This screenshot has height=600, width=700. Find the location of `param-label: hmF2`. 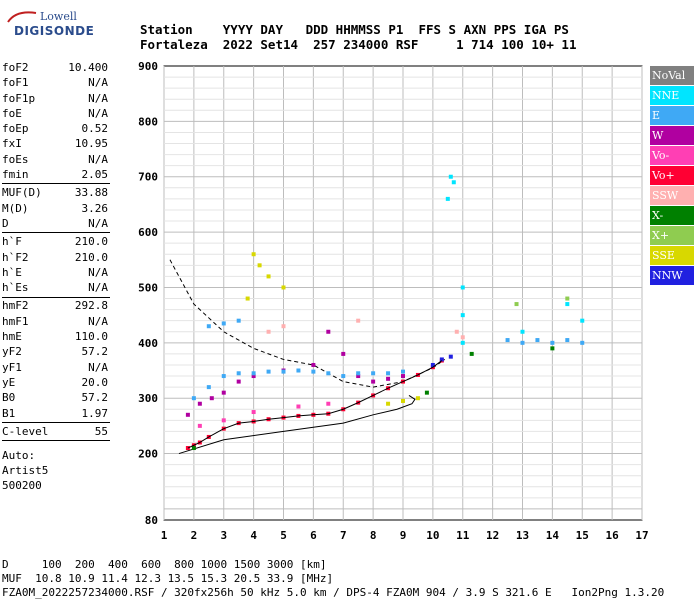

param-label: hmF2 is located at coordinates (15, 306).